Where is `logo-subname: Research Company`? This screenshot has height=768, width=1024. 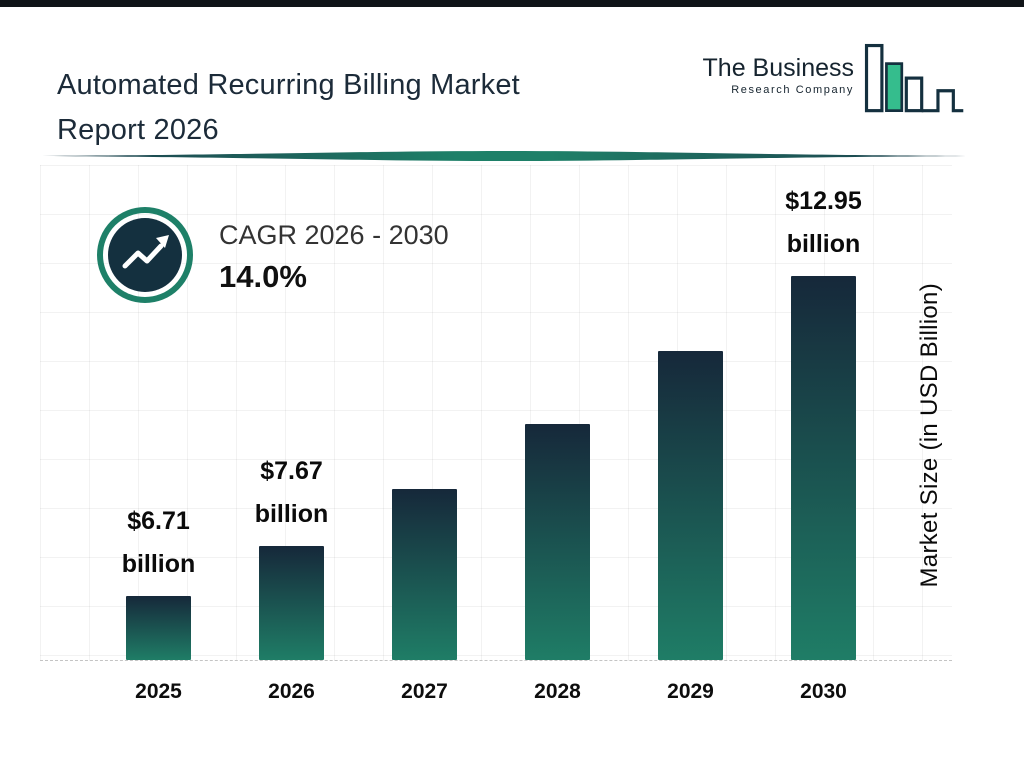
logo-subname: Research Company is located at coordinates (792, 90).